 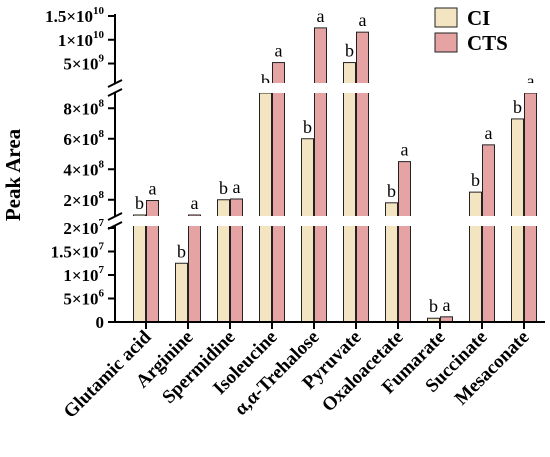 I want to click on y-tick-mantissa: 8×10, so click(x=80, y=108).